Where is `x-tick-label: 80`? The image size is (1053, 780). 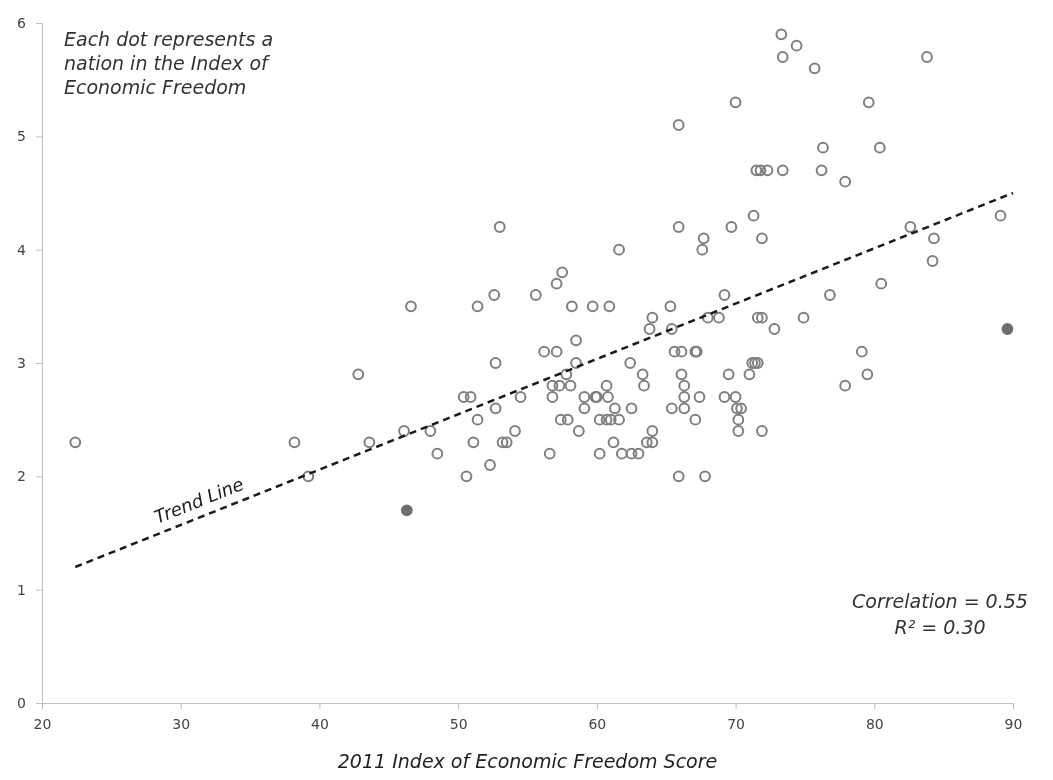 x-tick-label: 80 is located at coordinates (874, 723).